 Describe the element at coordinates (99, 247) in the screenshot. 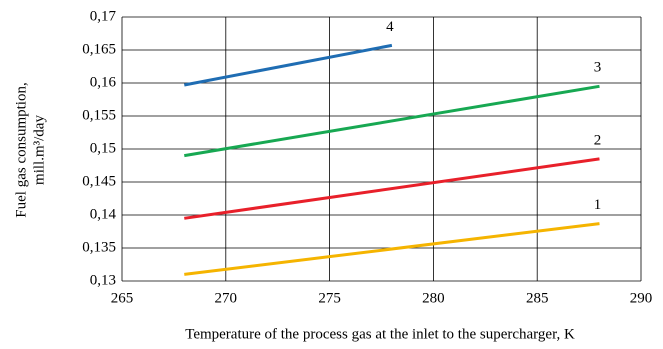

I see `y-tick-label: 0,135` at that location.